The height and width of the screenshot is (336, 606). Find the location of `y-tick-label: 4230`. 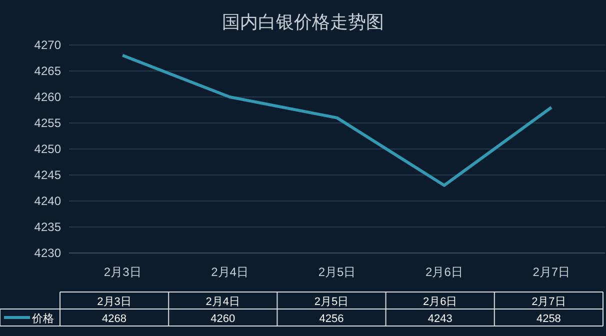

y-tick-label: 4230 is located at coordinates (48, 253).